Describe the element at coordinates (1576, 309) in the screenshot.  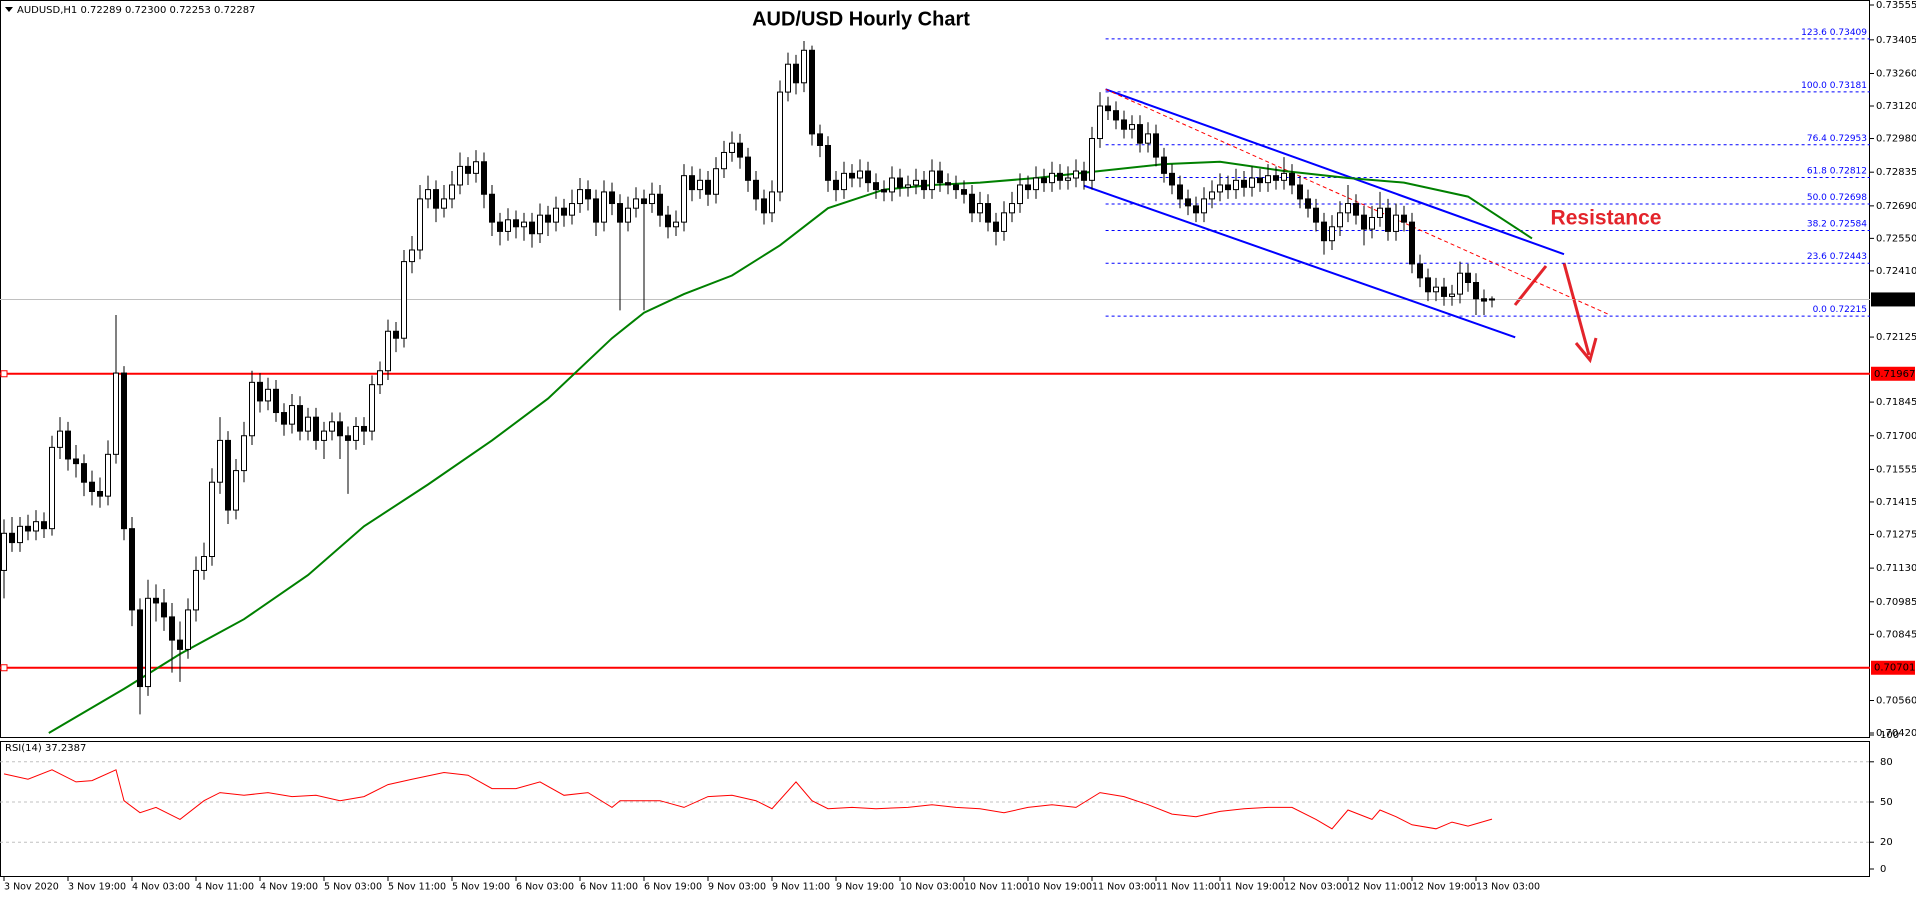
I see `arrow` at that location.